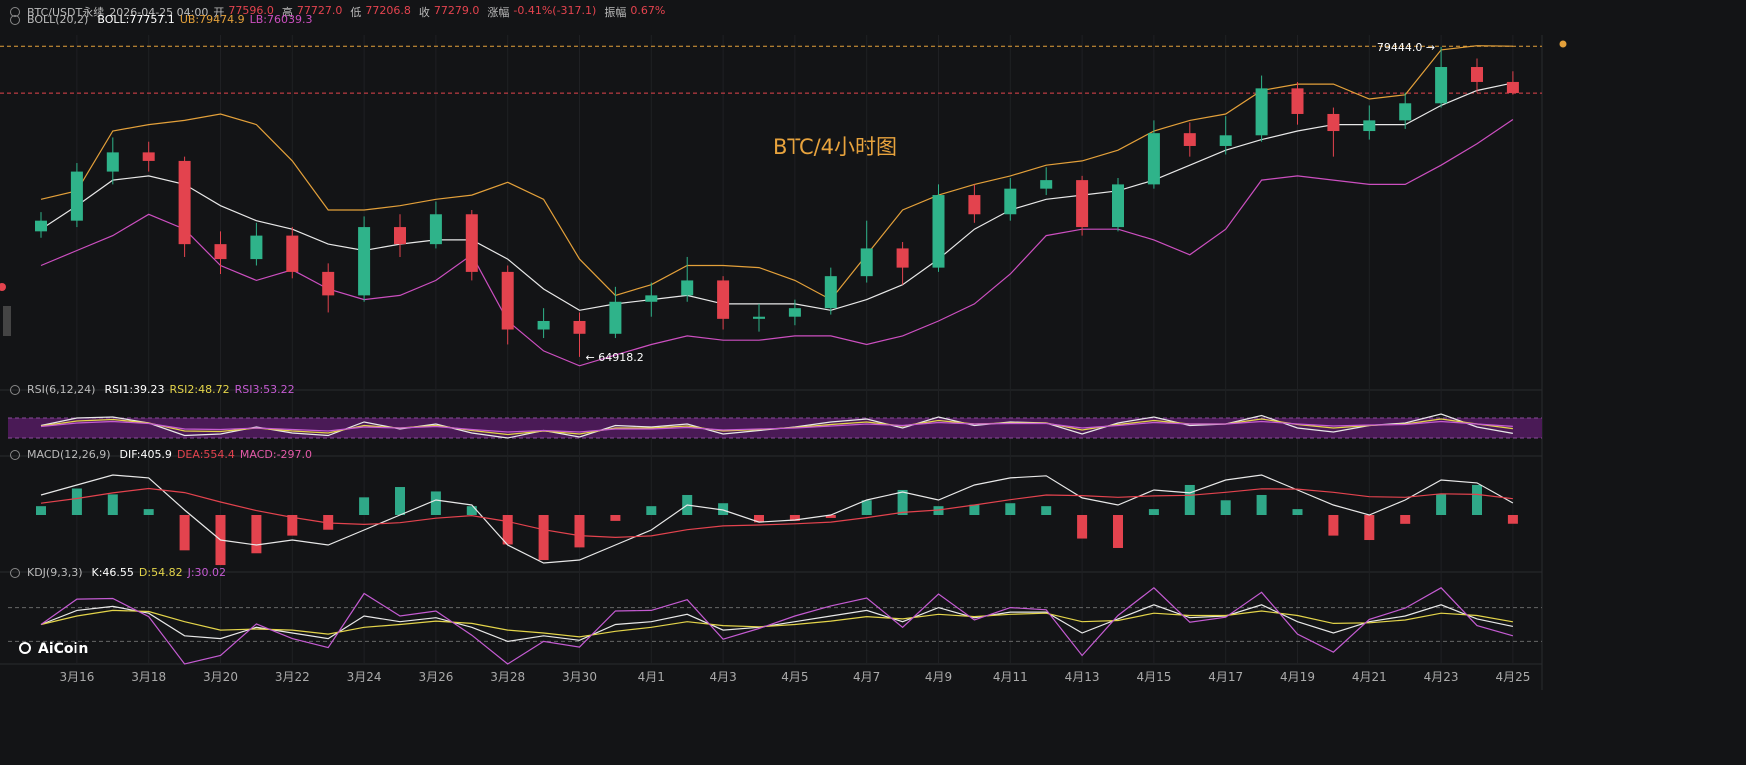 Image resolution: width=1746 pixels, height=765 pixels. Describe the element at coordinates (66, 12) in the screenshot. I see `symbol: BTC/USDT永续` at that location.